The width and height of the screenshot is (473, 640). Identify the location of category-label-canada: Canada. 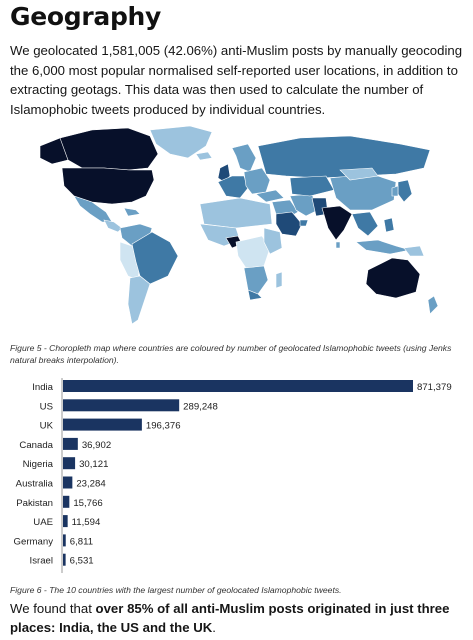
(36, 445).